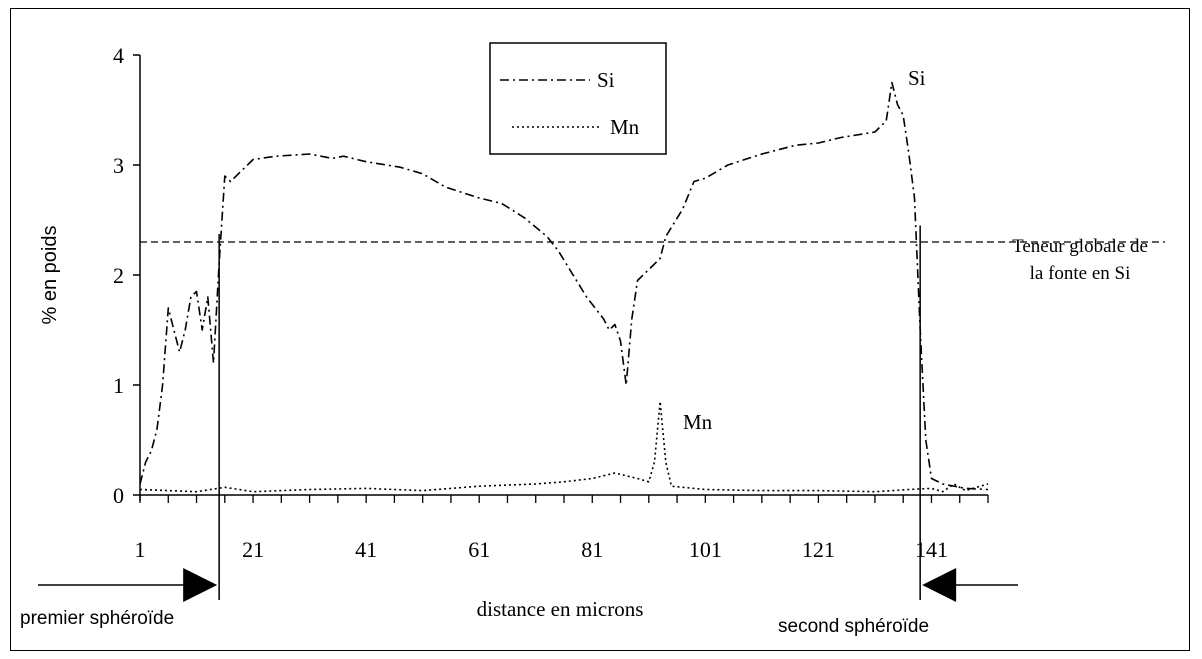 The width and height of the screenshot is (1202, 659). I want to click on x-tick-label: 1, so click(140, 549).